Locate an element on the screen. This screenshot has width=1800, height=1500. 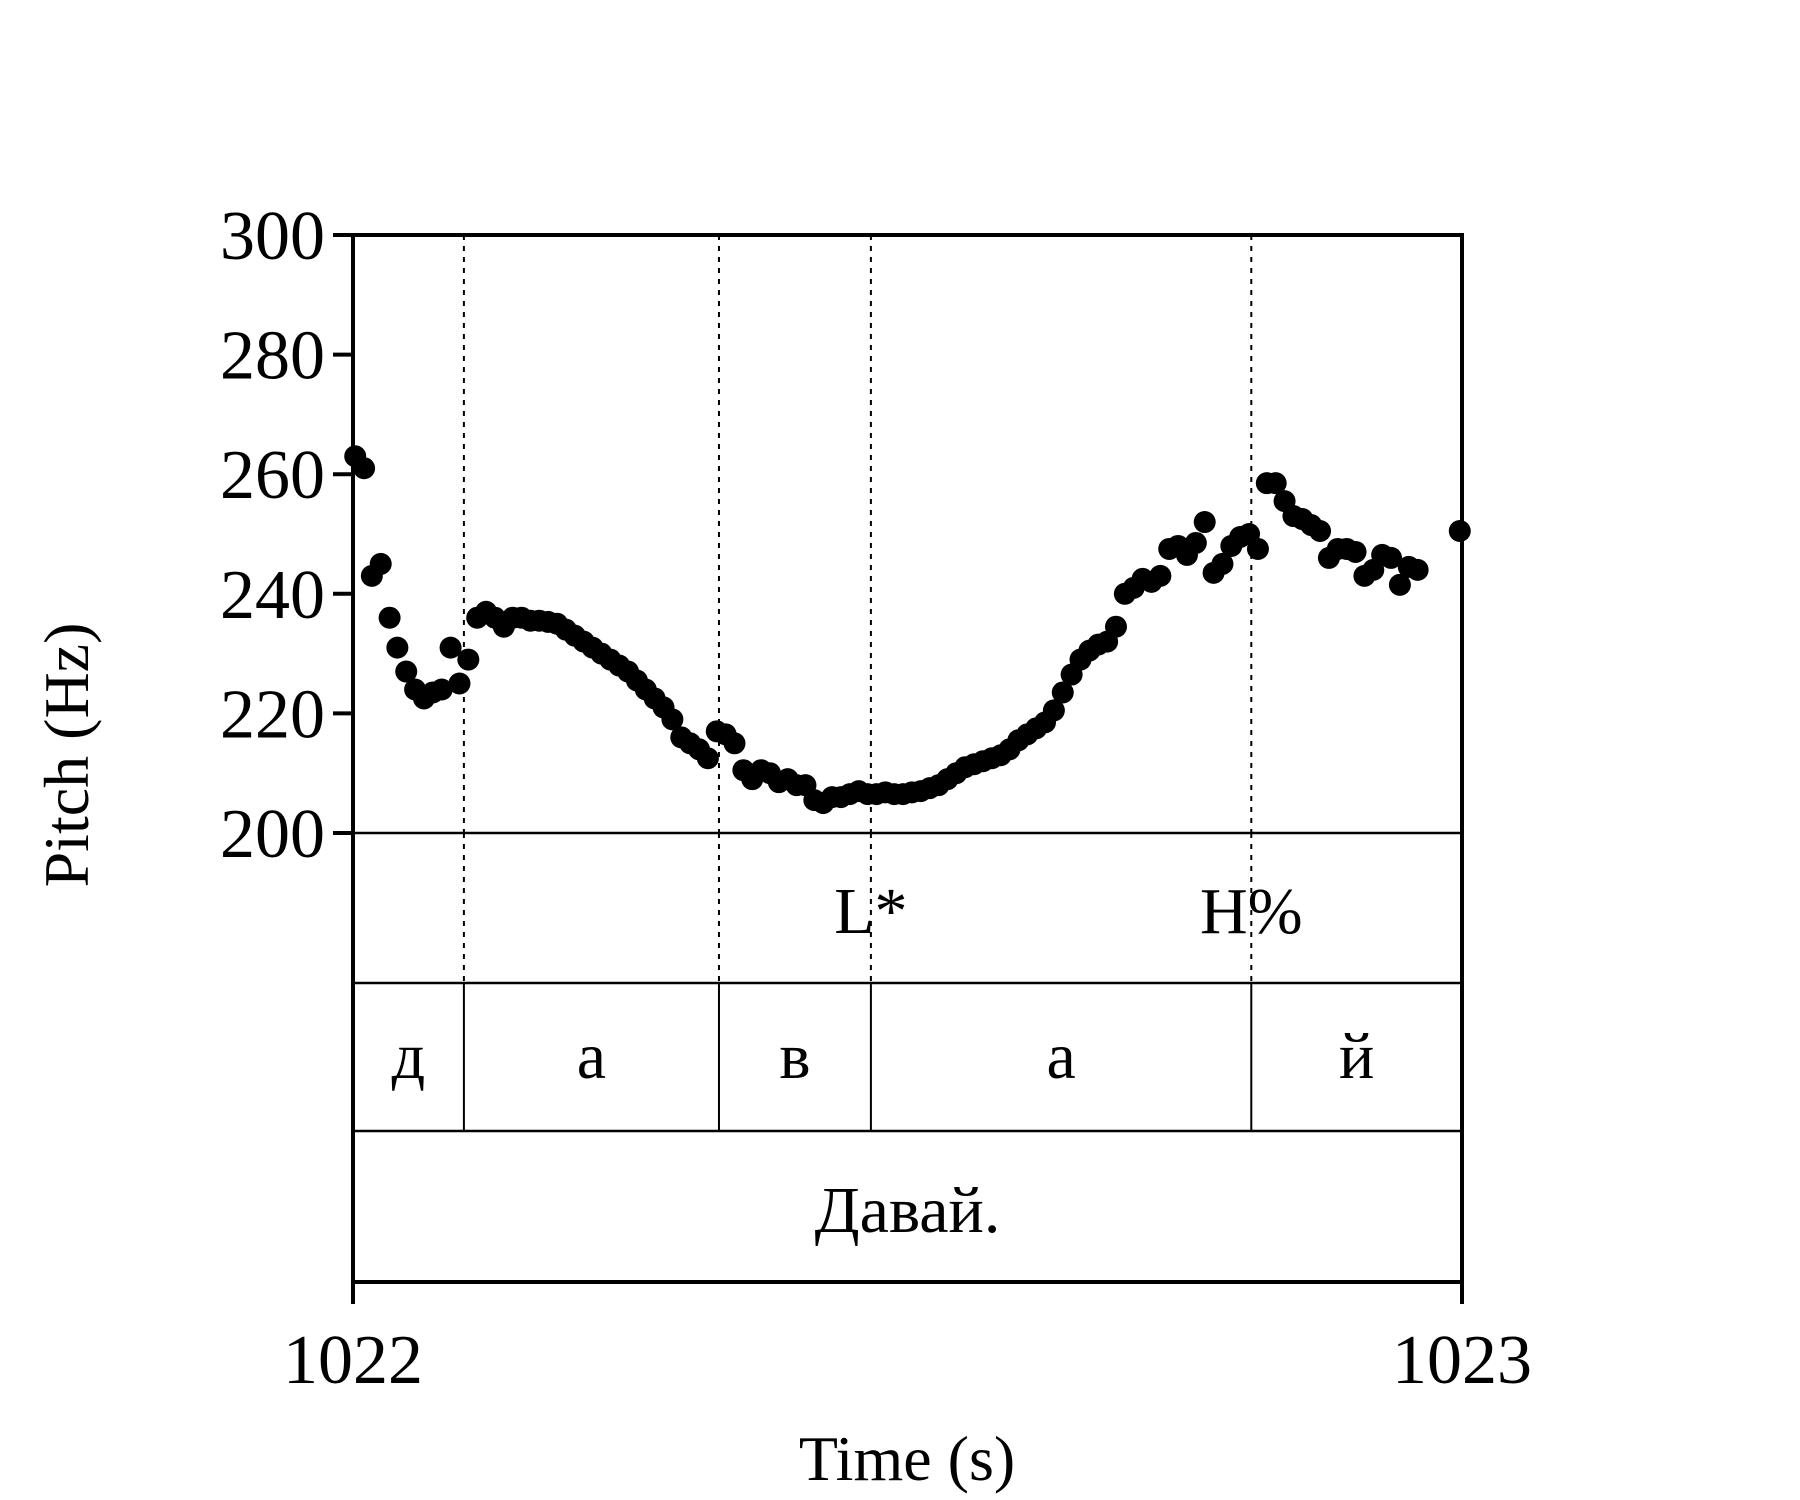
x-tick-label-1022: 1022 is located at coordinates (353, 1360).